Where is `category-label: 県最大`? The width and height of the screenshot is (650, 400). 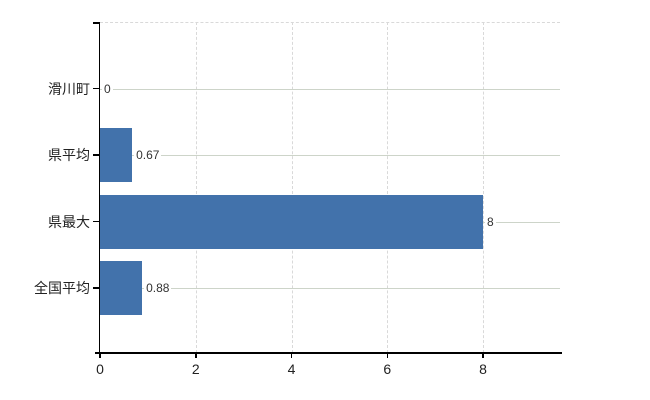 category-label: 県最大 is located at coordinates (69, 221).